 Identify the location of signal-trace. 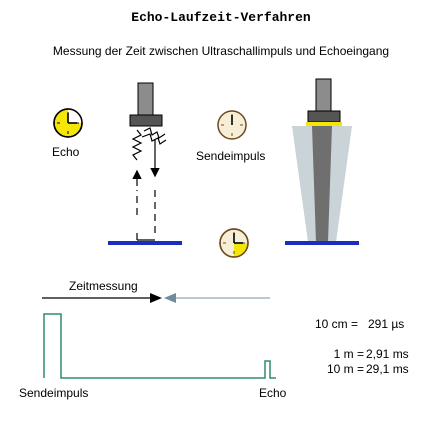
(159, 346).